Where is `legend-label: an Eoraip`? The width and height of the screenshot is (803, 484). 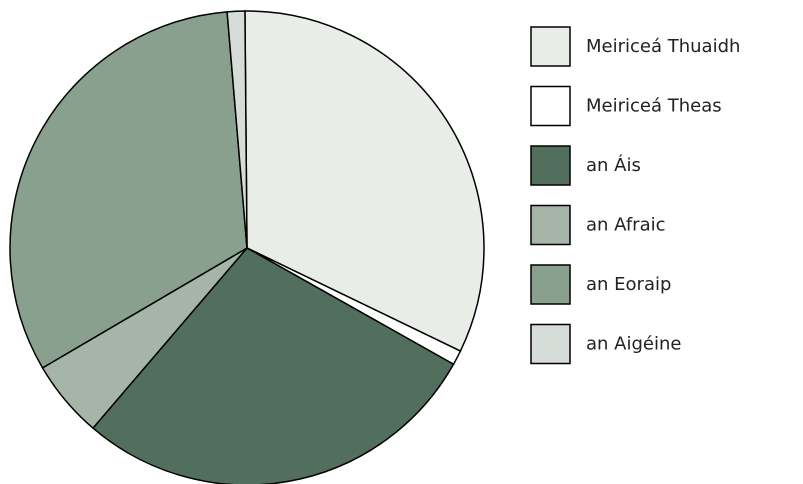
legend-label: an Eoraip is located at coordinates (628, 284).